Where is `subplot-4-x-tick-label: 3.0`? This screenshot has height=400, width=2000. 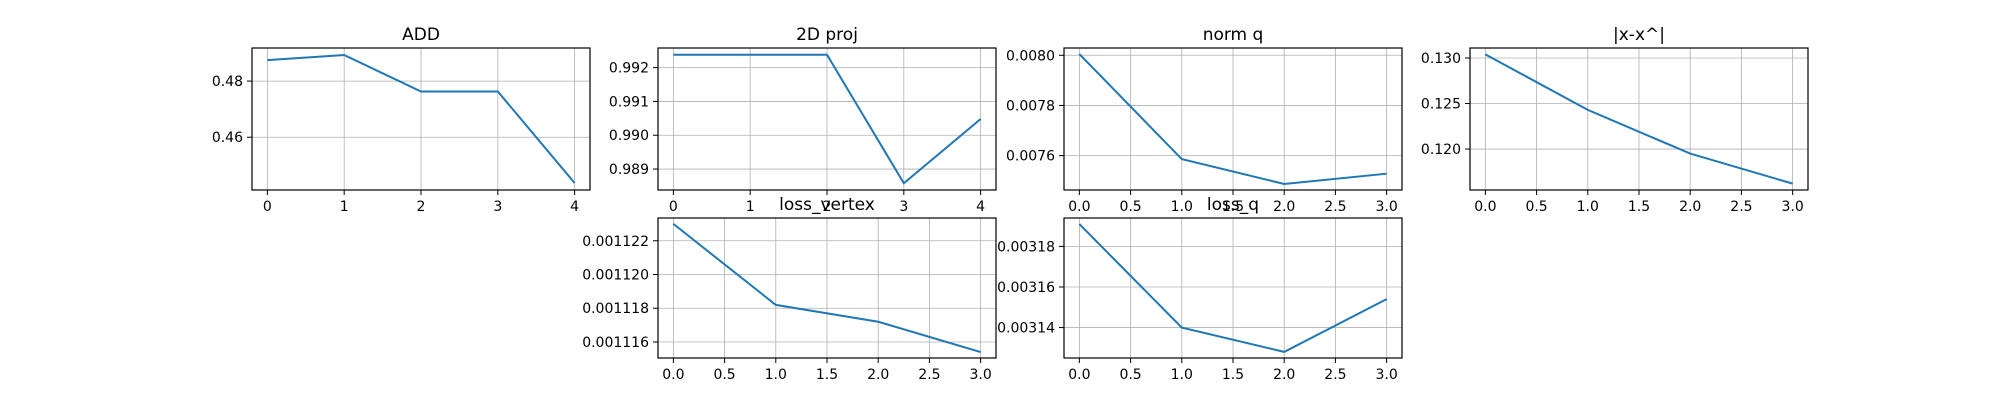 subplot-4-x-tick-label: 3.0 is located at coordinates (1793, 207).